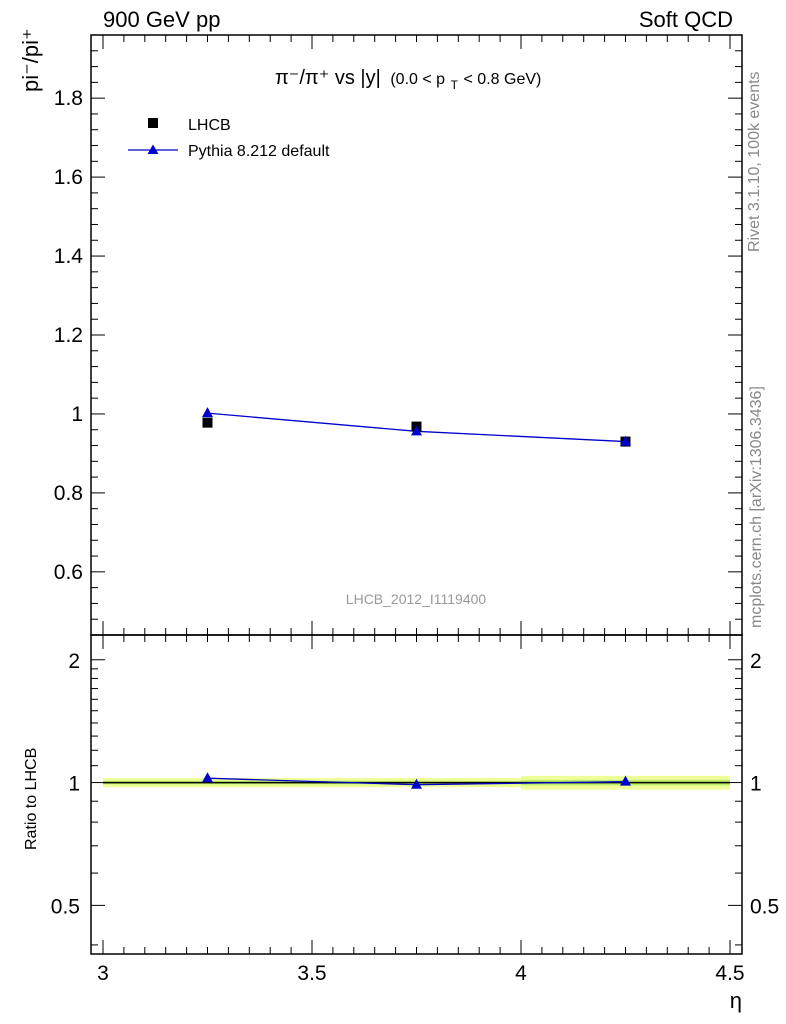 This screenshot has height=1024, width=786. I want to click on legend-lhcb-label: LHCB, so click(209, 125).